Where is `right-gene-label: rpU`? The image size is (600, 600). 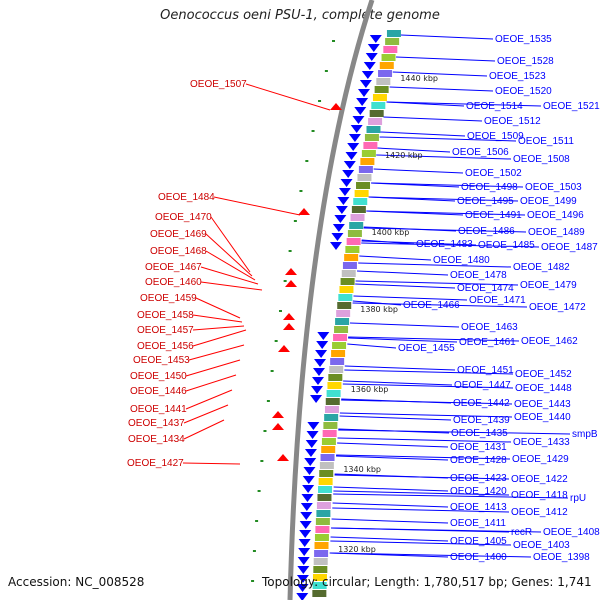
right-gene-label: rpU is located at coordinates (578, 498).